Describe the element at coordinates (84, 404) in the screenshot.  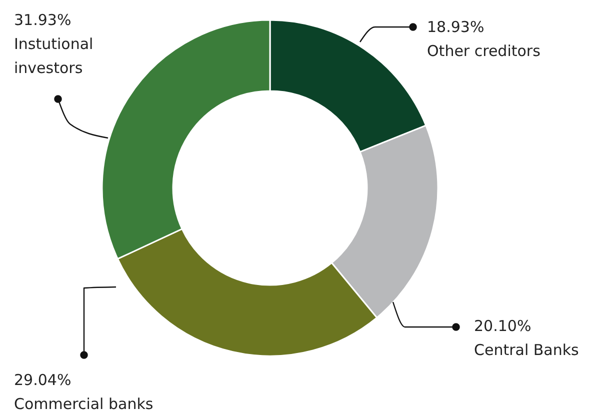
I see `slice-label: Commercial banks` at that location.